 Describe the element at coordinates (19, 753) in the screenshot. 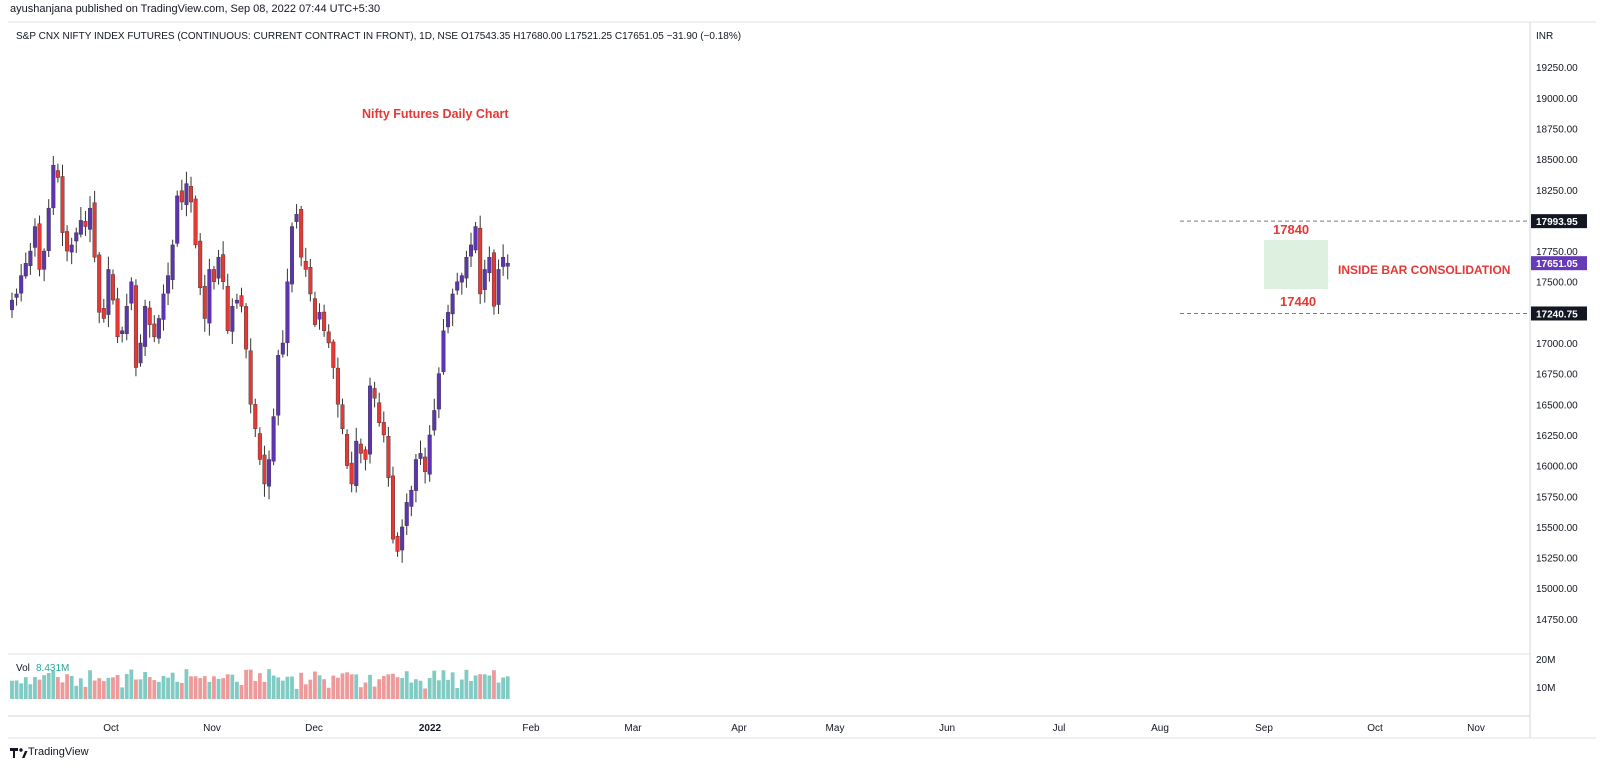

I see `tradingview-logo-icon` at that location.